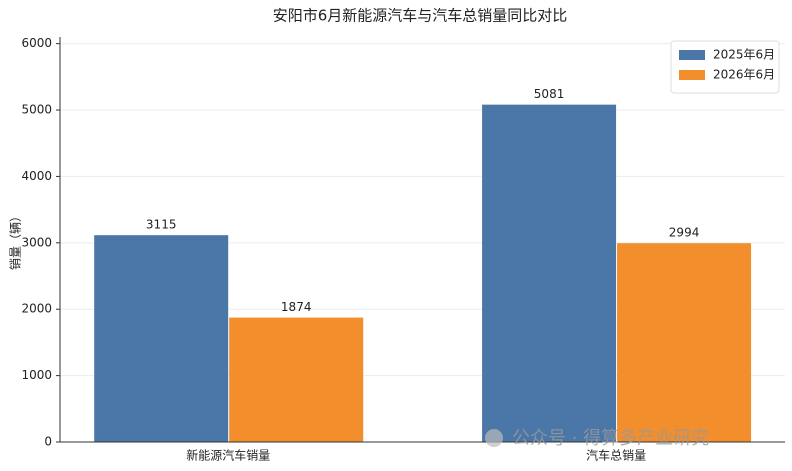 This screenshot has width=792, height=471. Describe the element at coordinates (36, 176) in the screenshot. I see `y-tick-label: 4000` at that location.